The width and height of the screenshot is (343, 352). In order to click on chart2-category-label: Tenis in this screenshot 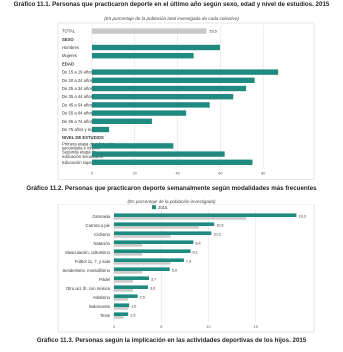, I will do `click(105, 315)`.